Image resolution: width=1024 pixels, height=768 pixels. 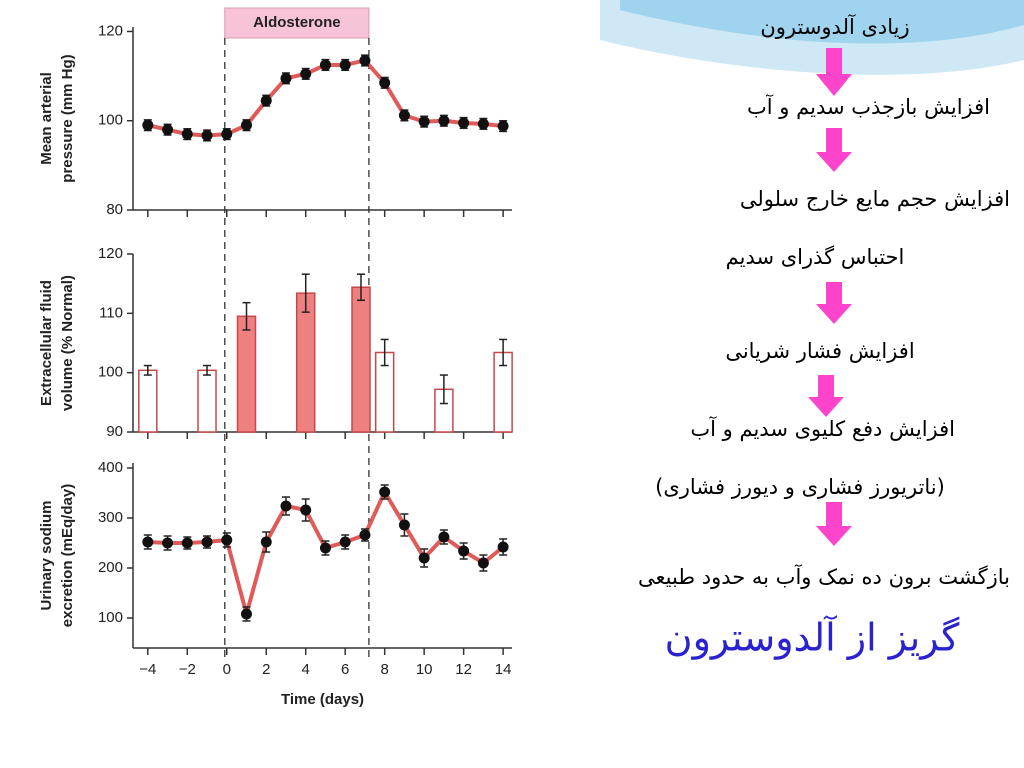 I want to click on x-tick-label: 8, so click(x=385, y=669).